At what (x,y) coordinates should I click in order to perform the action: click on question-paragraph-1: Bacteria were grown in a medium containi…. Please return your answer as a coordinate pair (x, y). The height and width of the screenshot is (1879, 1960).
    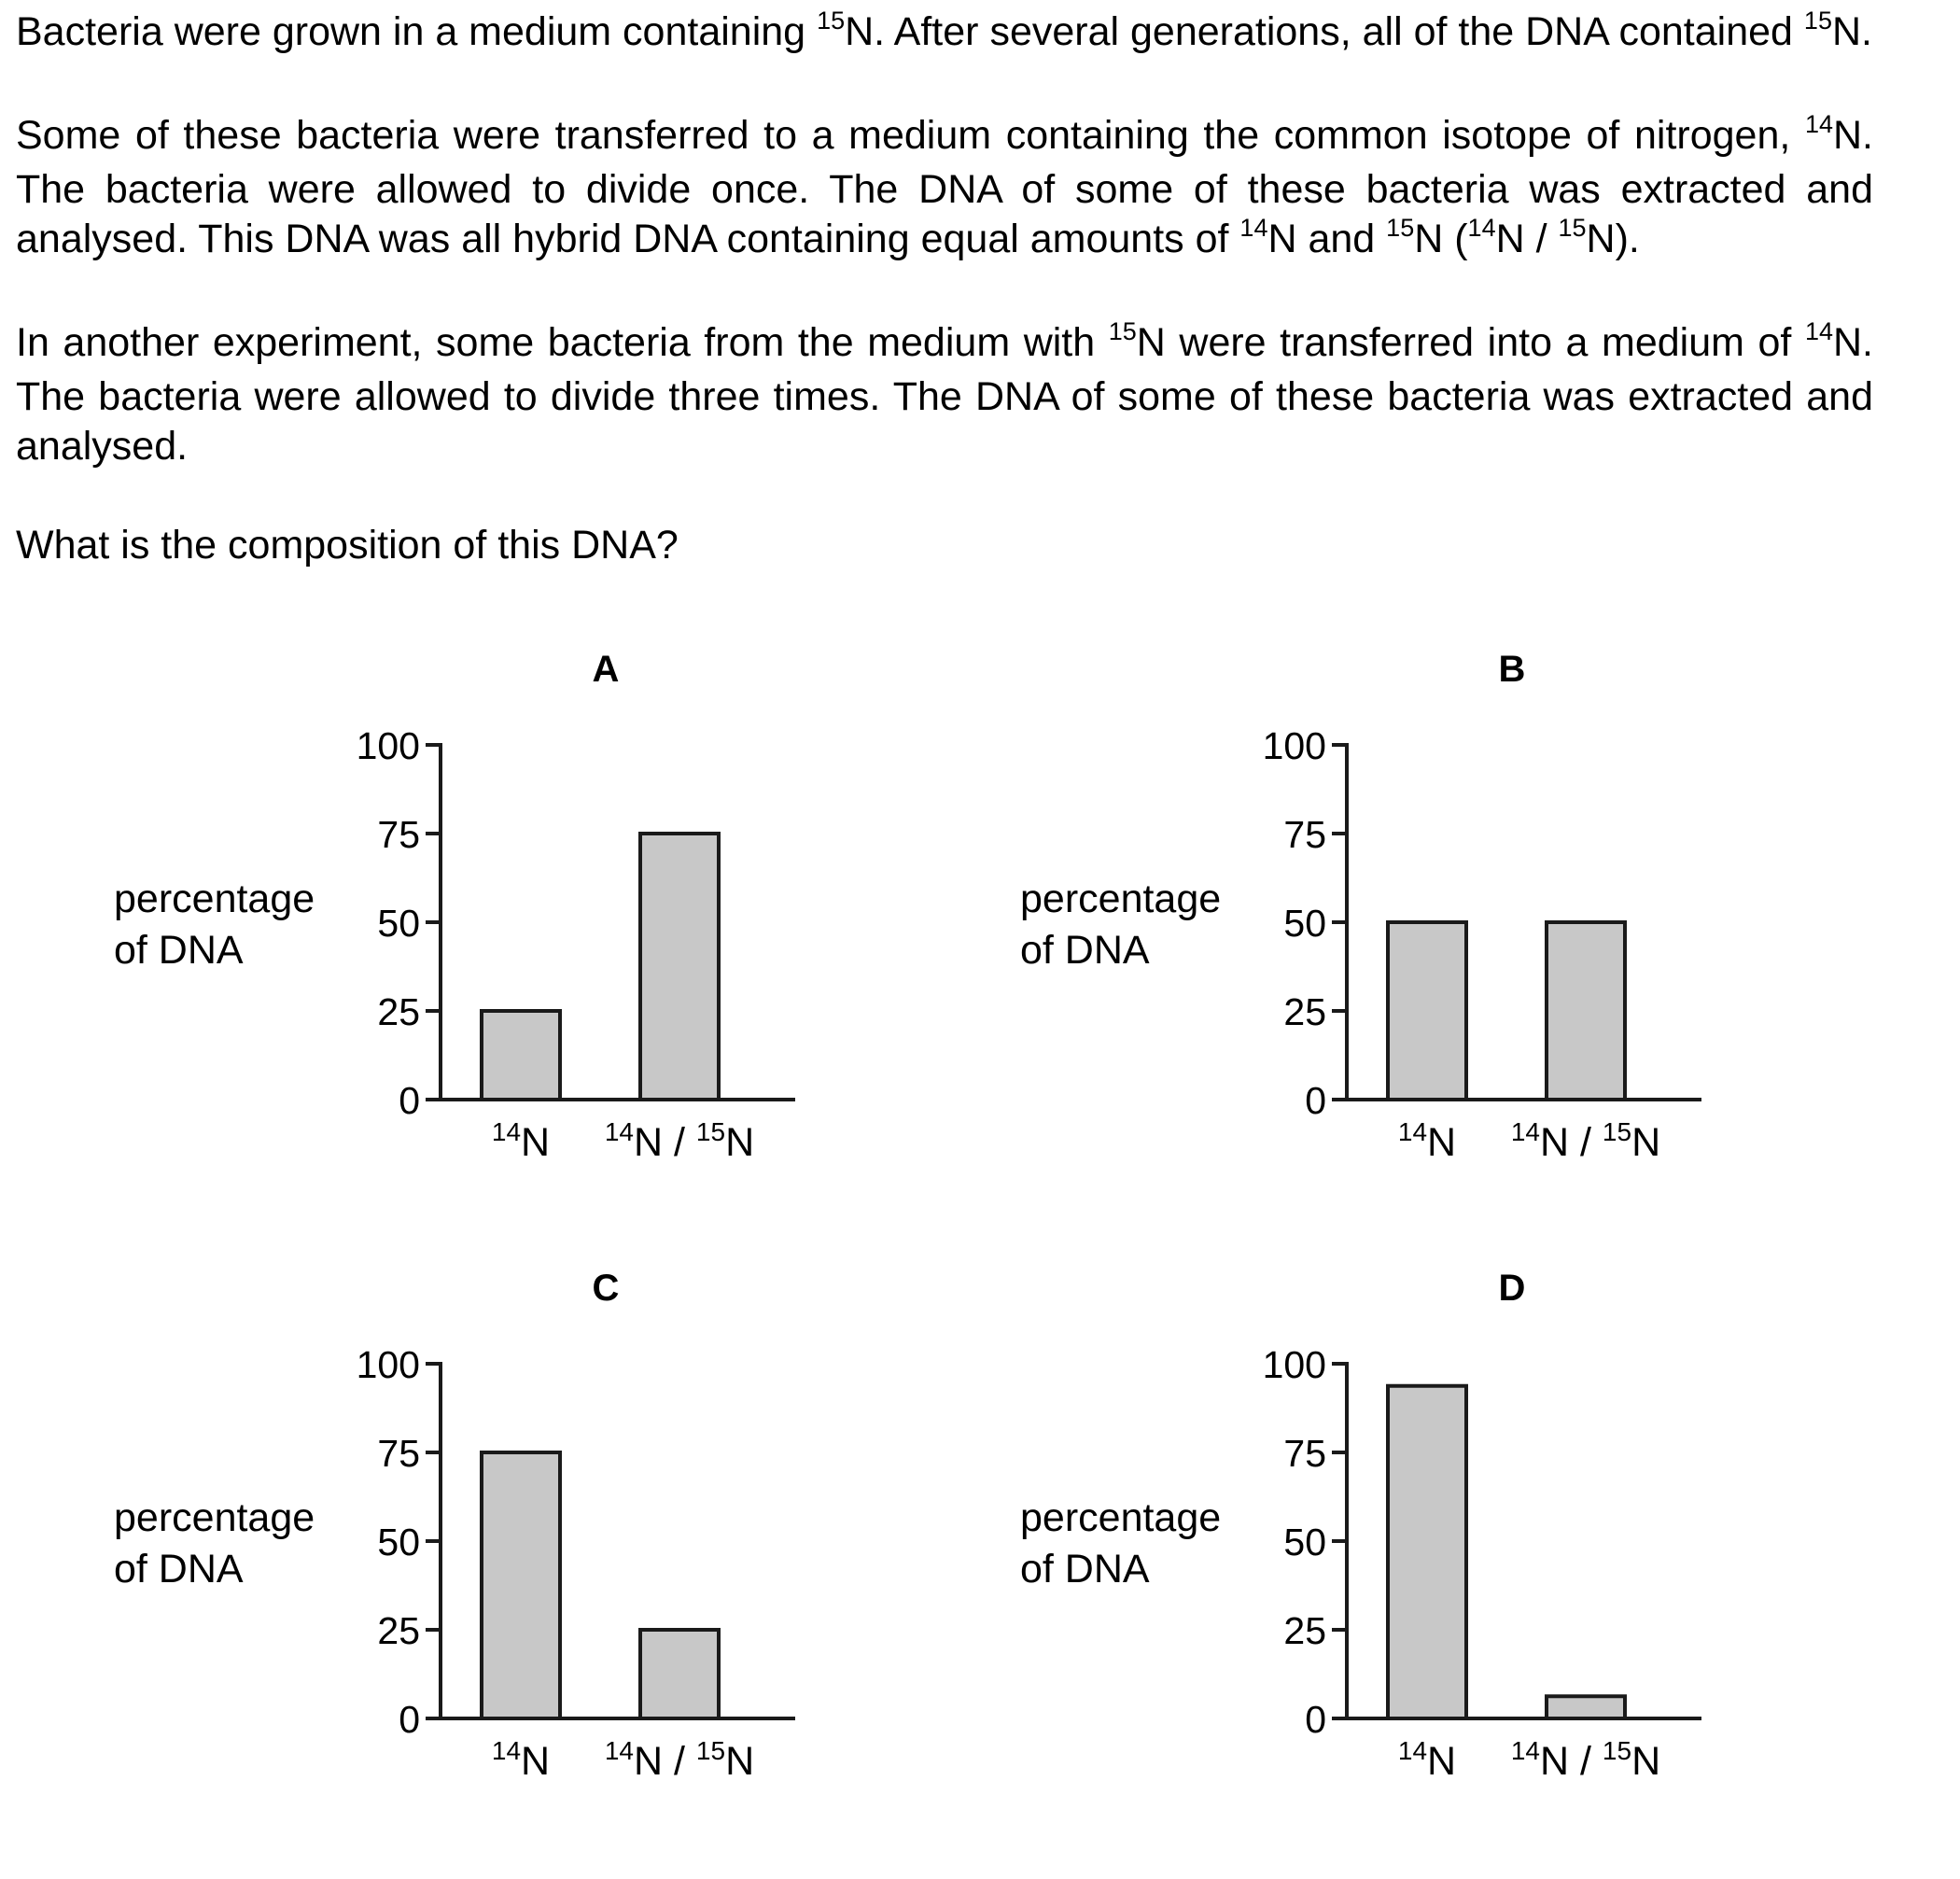
    Looking at the image, I should click on (944, 30).